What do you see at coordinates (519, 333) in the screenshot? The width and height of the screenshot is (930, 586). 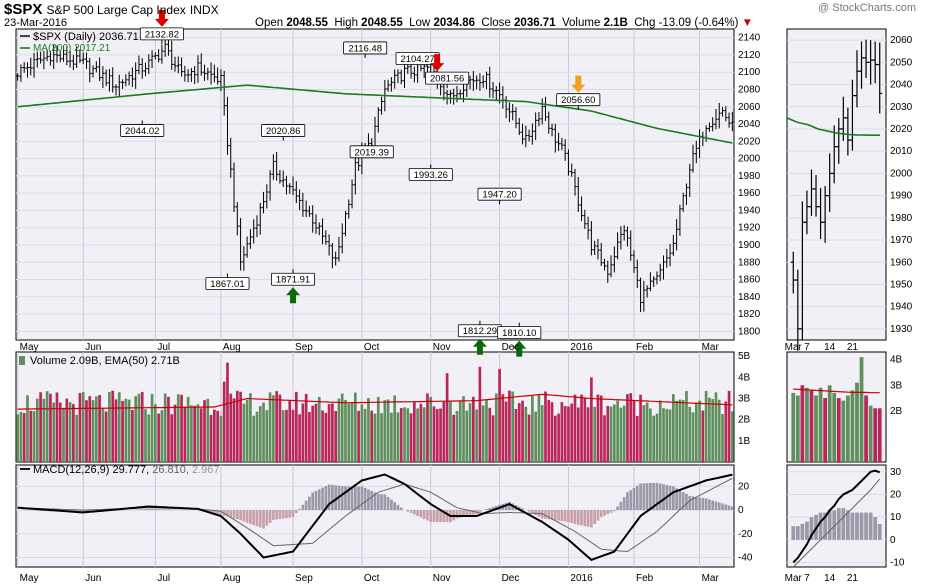 I see `annotation-label: 1810.10` at bounding box center [519, 333].